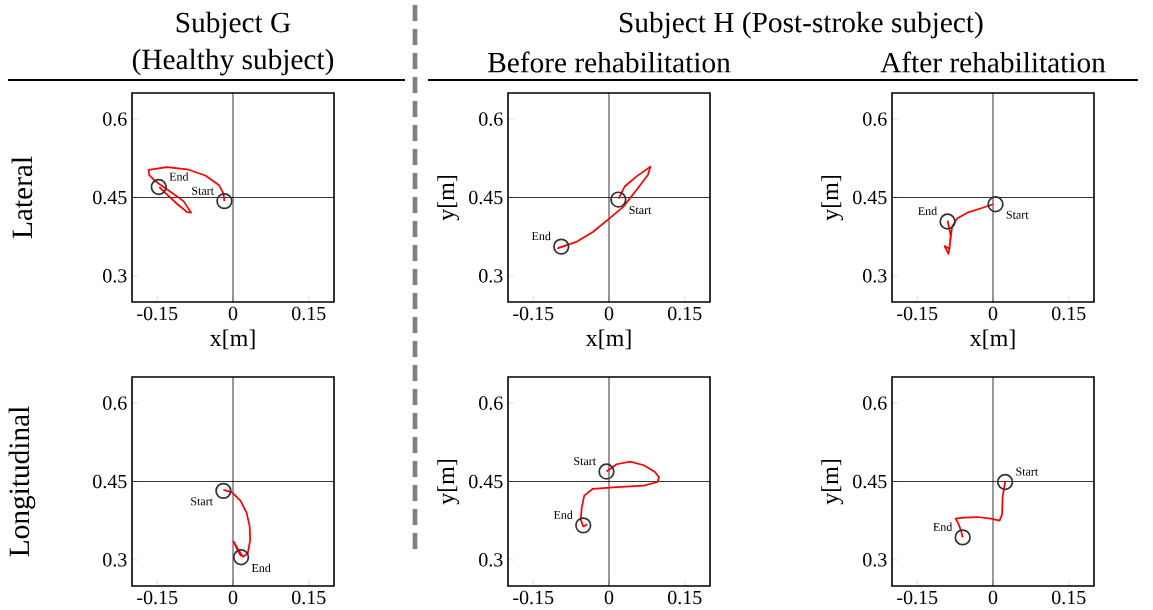 This screenshot has width=1153, height=610. What do you see at coordinates (993, 62) in the screenshot?
I see `chart-title: After rehabilitation` at bounding box center [993, 62].